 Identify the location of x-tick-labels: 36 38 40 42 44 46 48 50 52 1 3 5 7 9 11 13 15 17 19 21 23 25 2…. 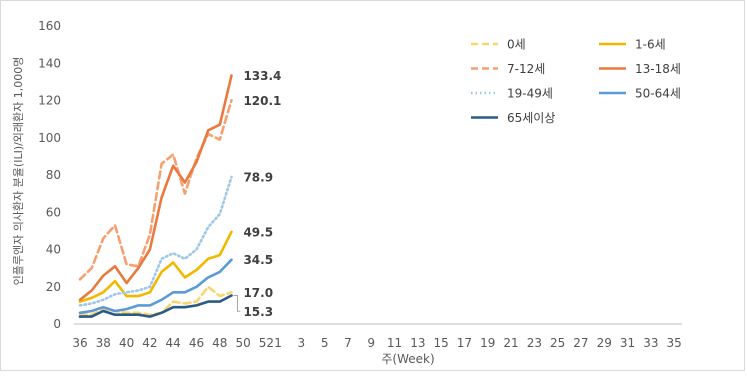
(376, 343).